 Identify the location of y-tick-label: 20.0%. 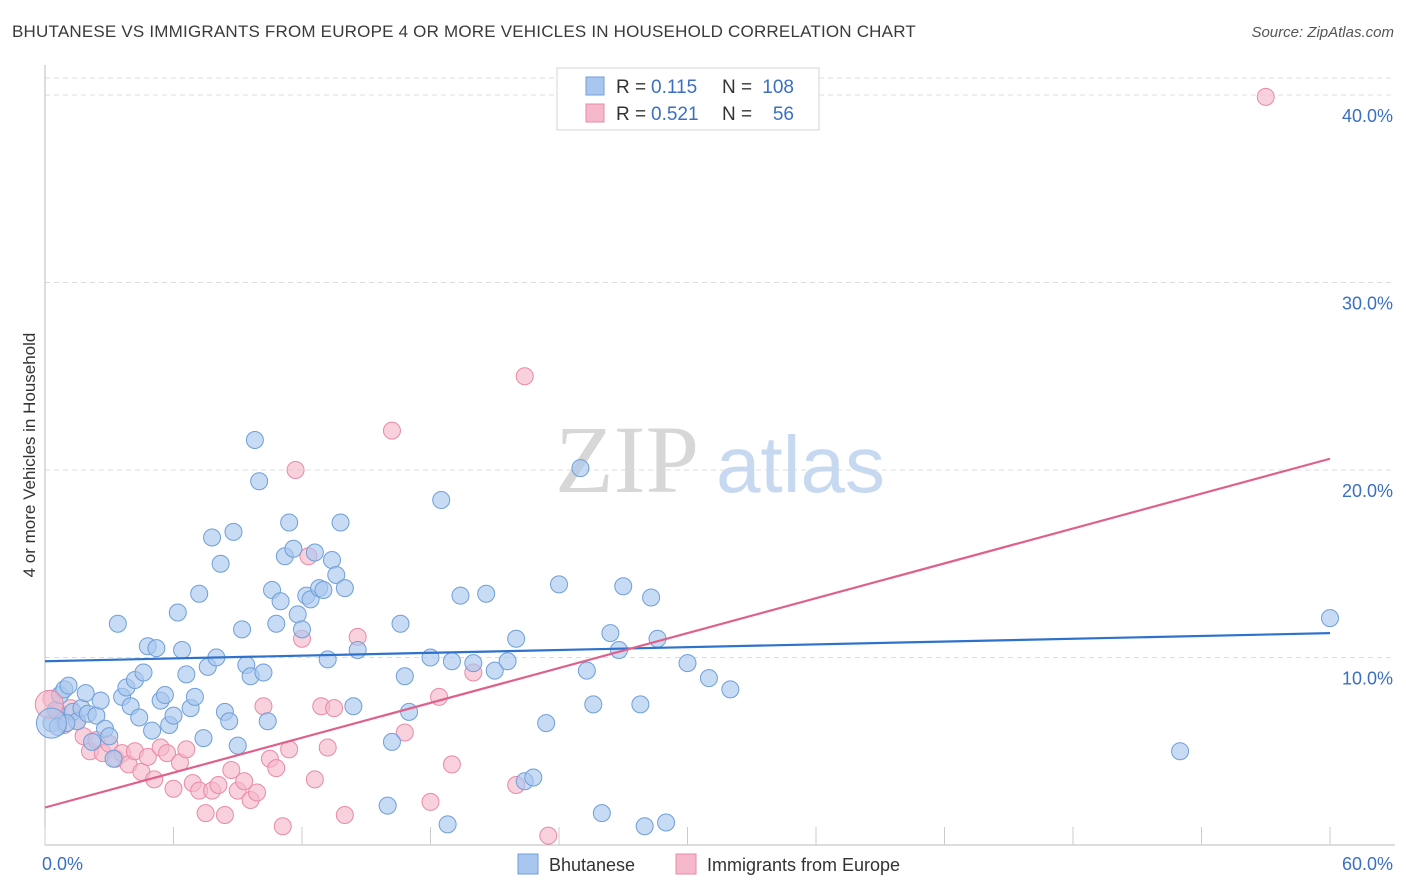
(1367, 491).